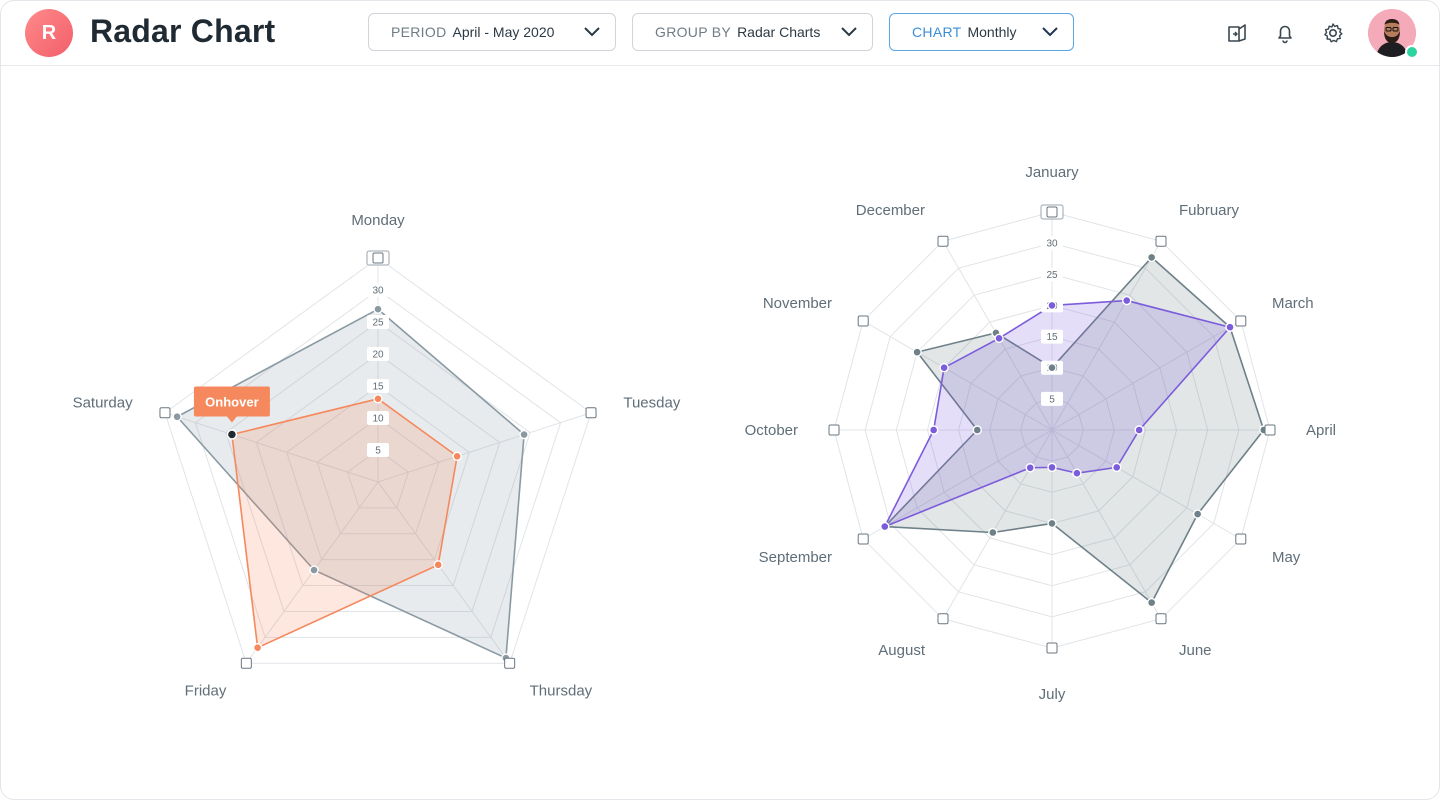  What do you see at coordinates (1293, 303) in the screenshot?
I see `axis-label-march: March` at bounding box center [1293, 303].